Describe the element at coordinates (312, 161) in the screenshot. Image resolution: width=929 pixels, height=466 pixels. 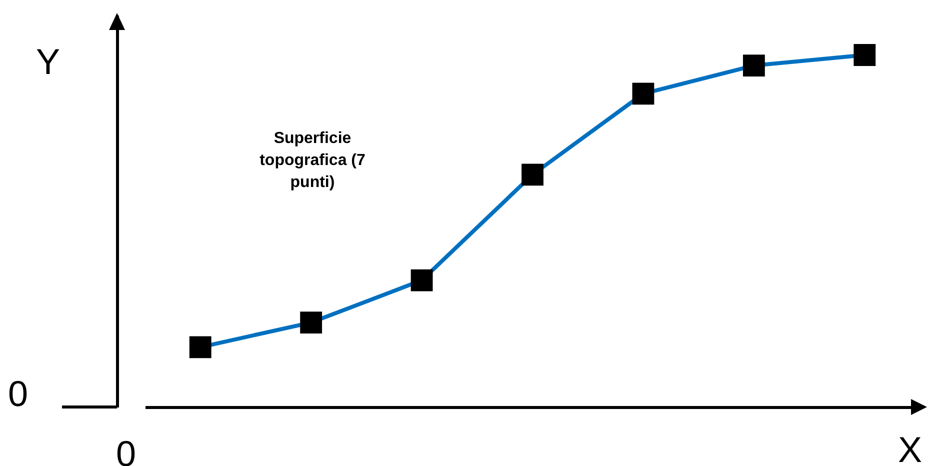
I see `annotation: Superficie topografica (7 punti)` at that location.